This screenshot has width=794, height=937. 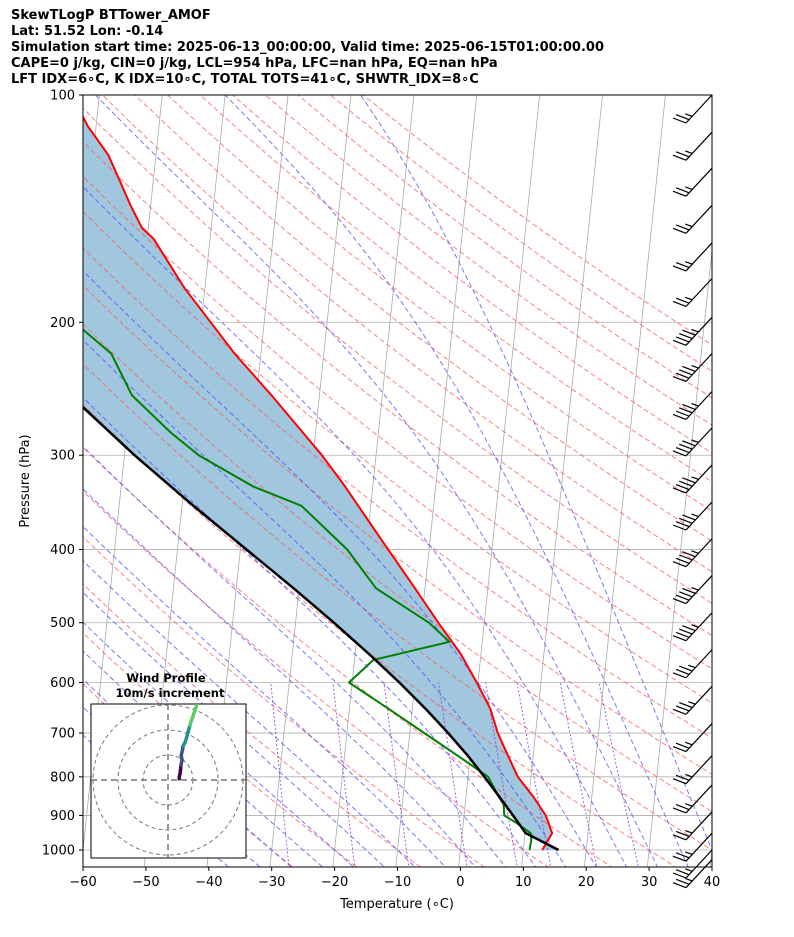 I want to click on x-axis-label: Temperature (∘C), so click(x=396, y=904).